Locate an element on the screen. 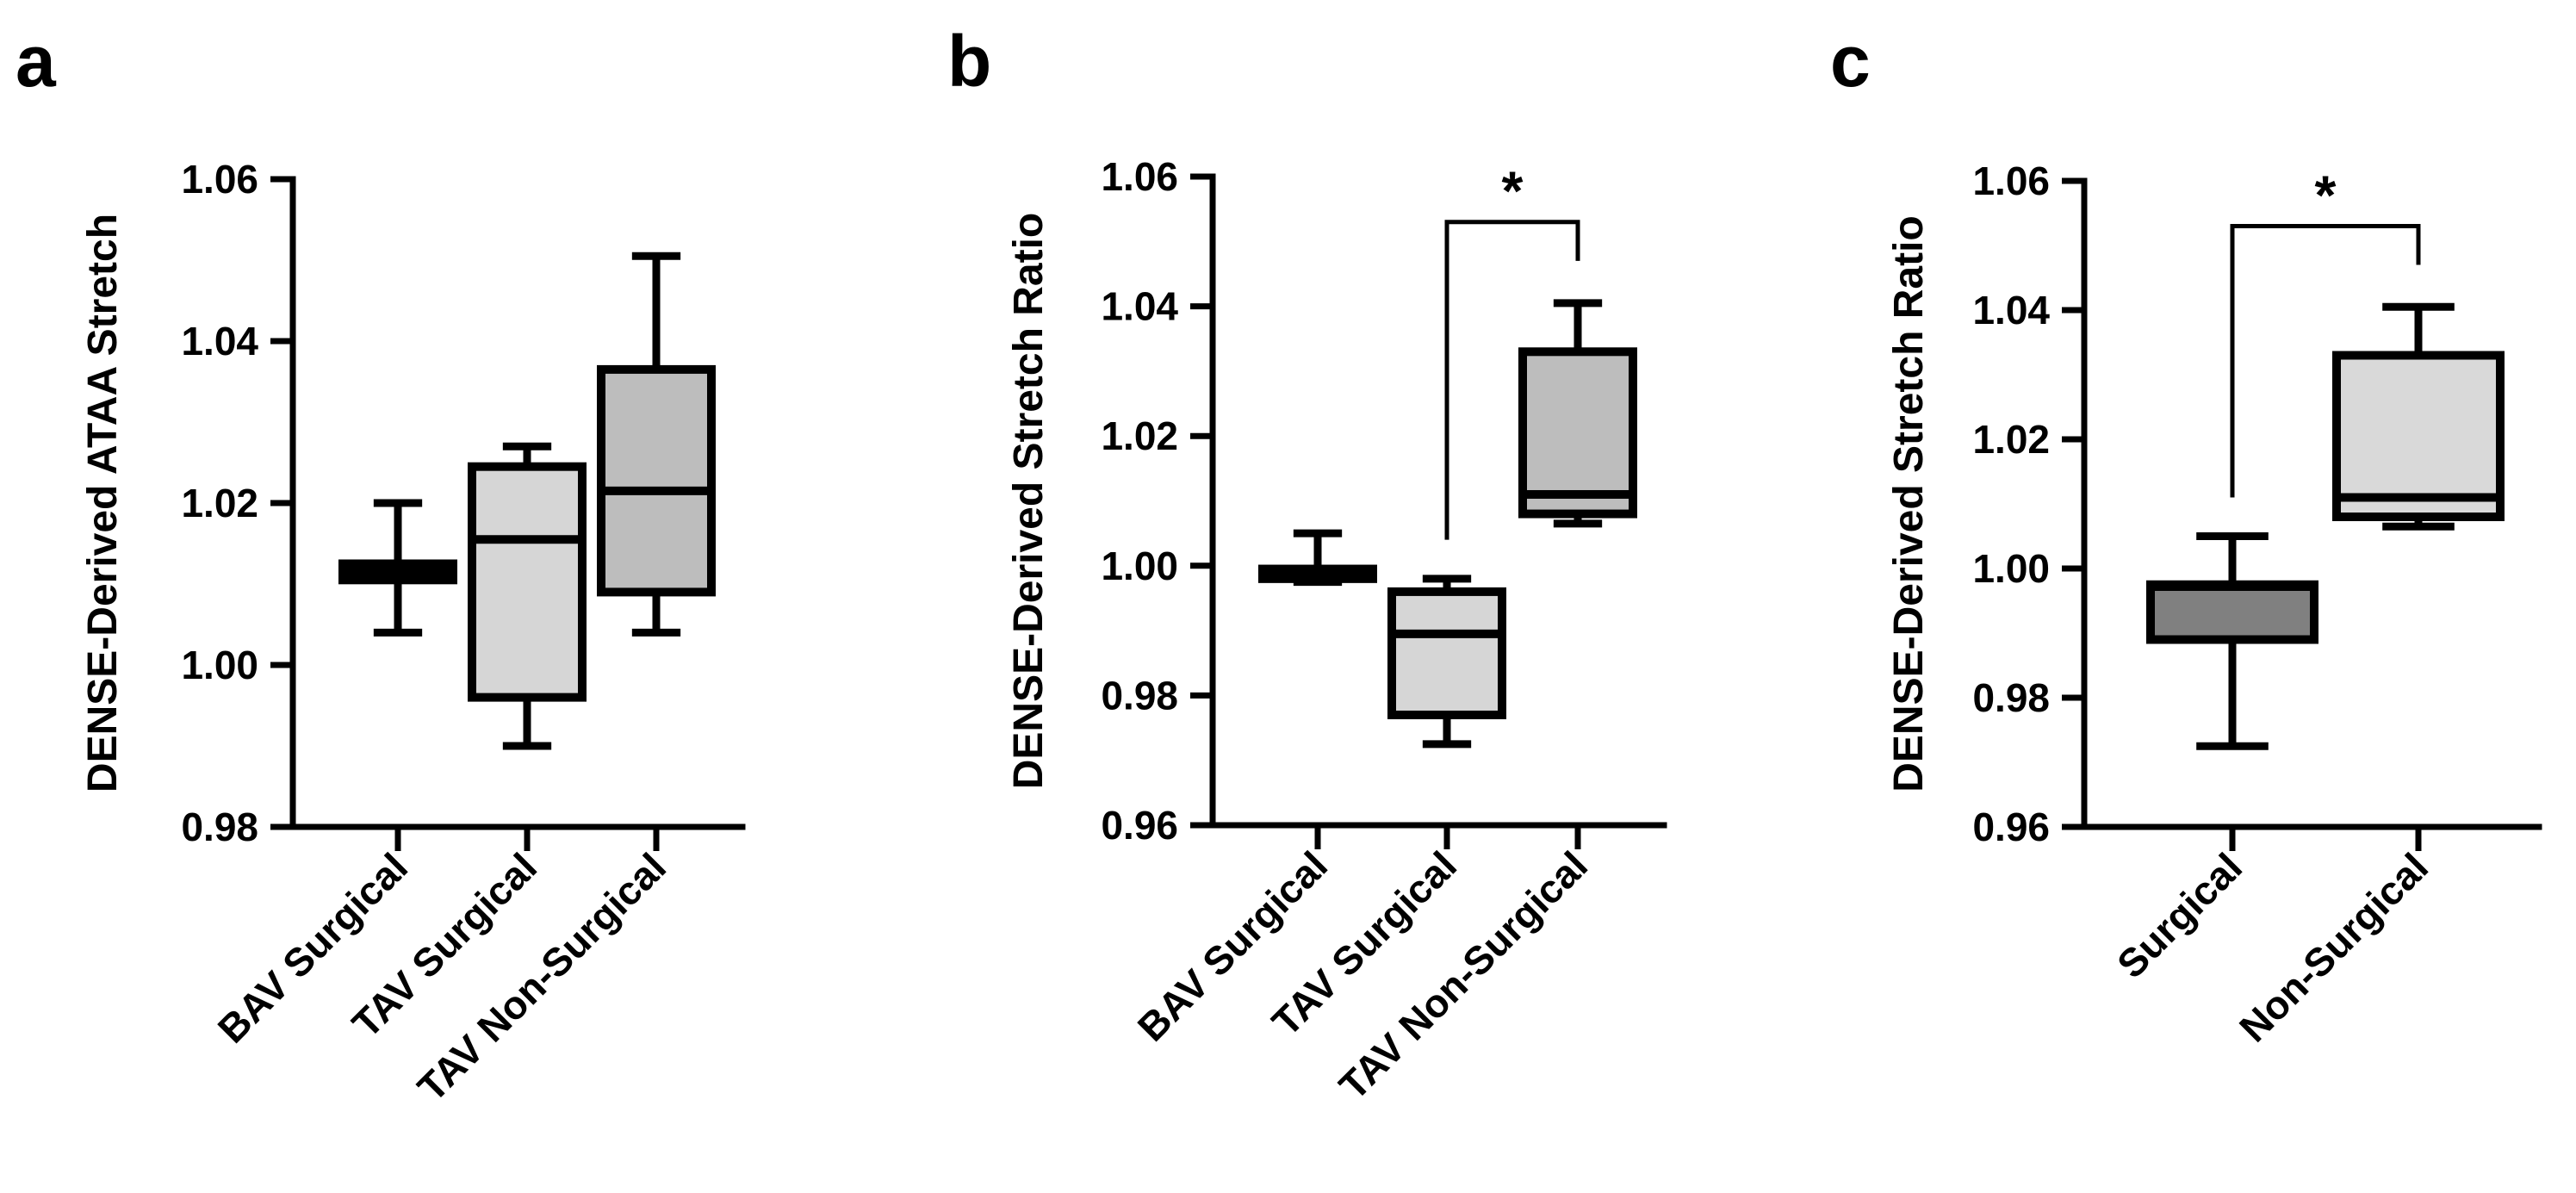 Image resolution: width=2576 pixels, height=1193 pixels. box-plot-surgical is located at coordinates (2232, 641).